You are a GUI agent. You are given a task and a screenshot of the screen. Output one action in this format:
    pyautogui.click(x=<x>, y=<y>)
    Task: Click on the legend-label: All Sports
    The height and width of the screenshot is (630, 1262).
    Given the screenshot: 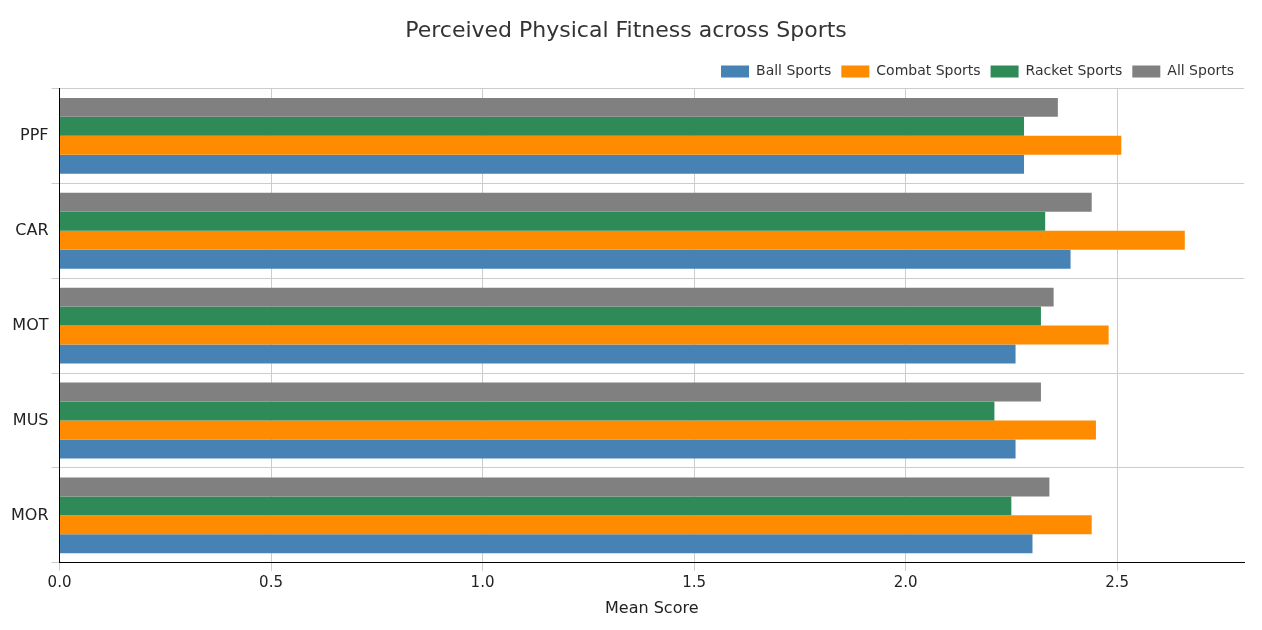 What is the action you would take?
    pyautogui.click(x=1200, y=70)
    